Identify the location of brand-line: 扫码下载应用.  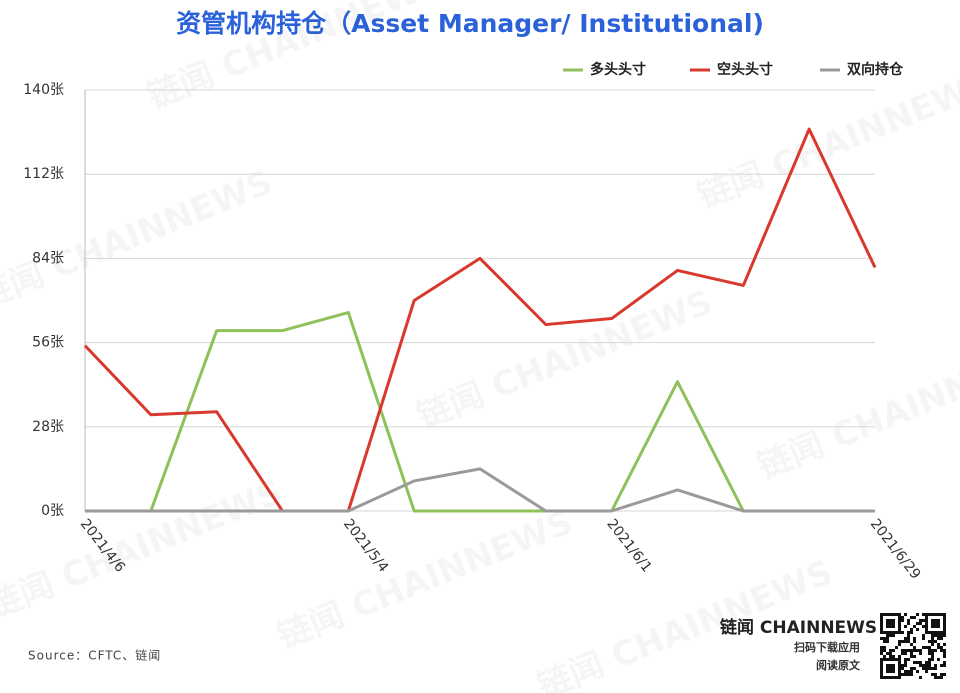
(827, 647).